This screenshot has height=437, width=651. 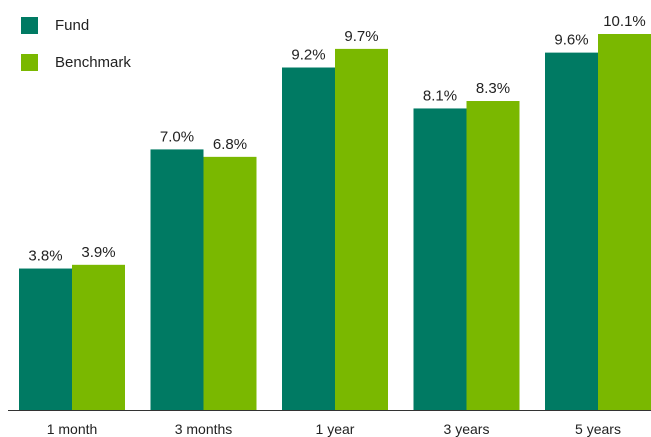 I want to click on legend-item-benchmark: Benchmark, so click(x=76, y=62).